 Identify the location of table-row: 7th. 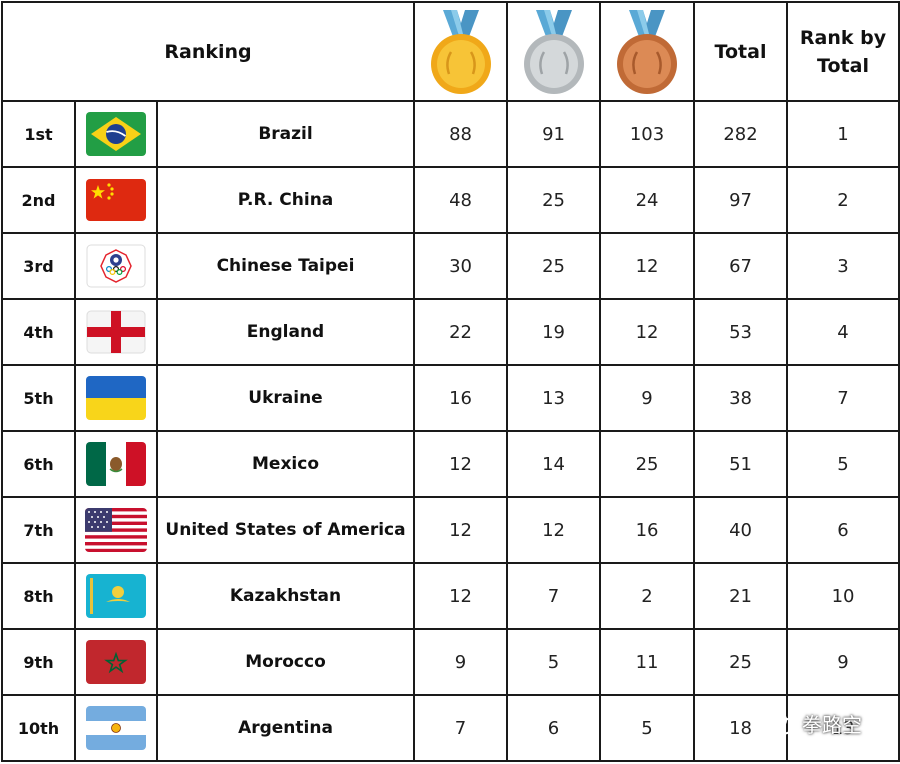
(450, 530).